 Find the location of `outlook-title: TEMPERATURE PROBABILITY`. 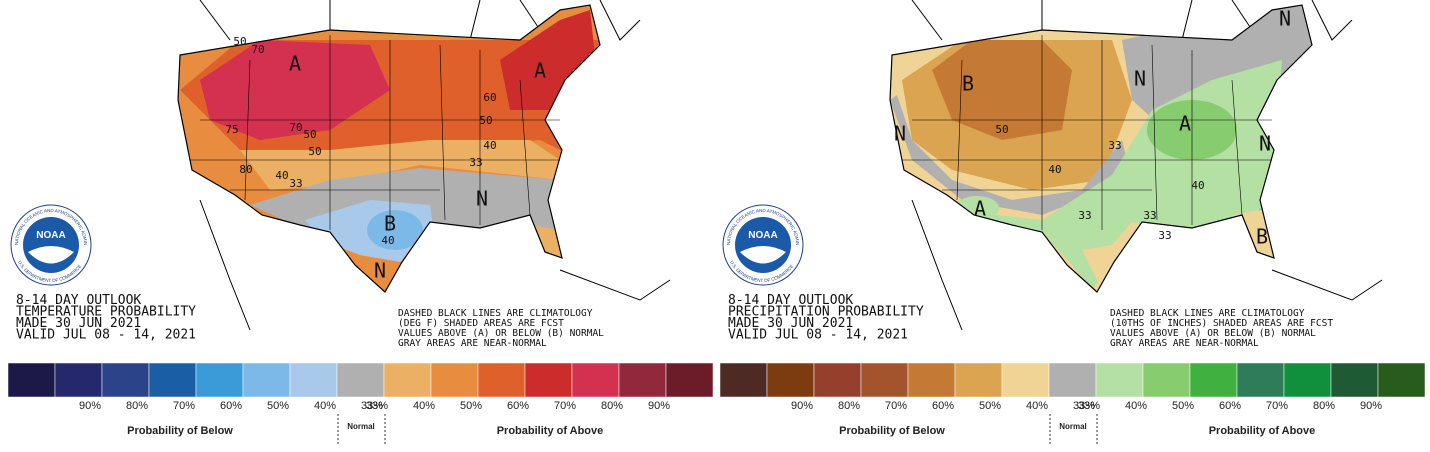

outlook-title: TEMPERATURE PROBABILITY is located at coordinates (106, 312).